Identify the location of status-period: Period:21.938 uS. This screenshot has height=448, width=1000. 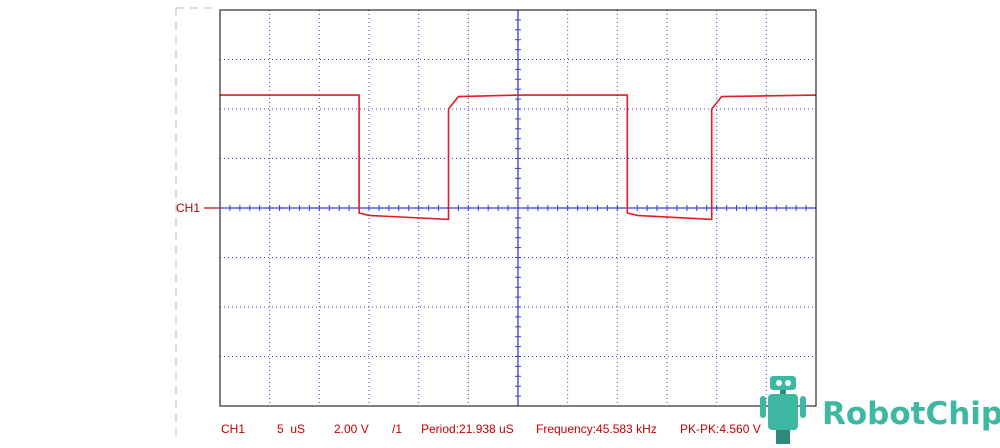
(467, 429).